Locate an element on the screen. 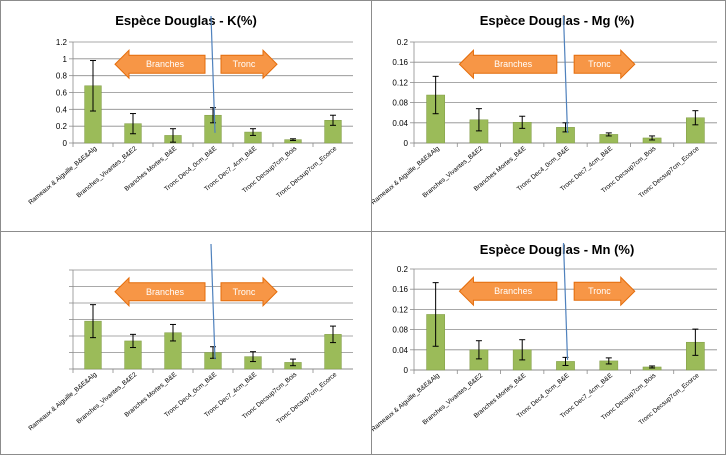 The image size is (726, 456). y-tick-label: 0.8 is located at coordinates (62, 76).